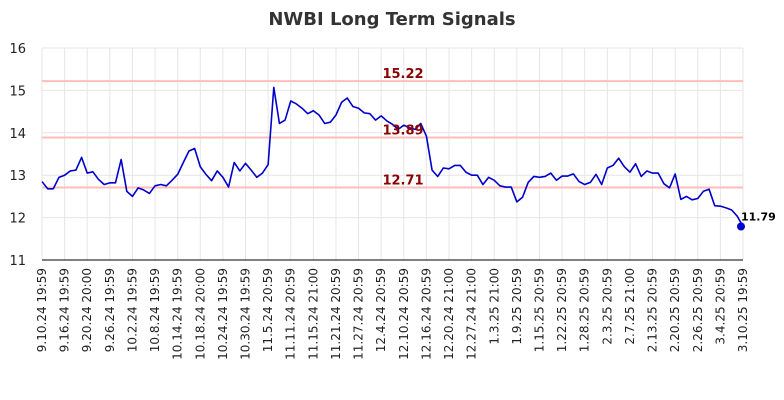  Describe the element at coordinates (741, 226) in the screenshot. I see `last-point-marker` at that location.